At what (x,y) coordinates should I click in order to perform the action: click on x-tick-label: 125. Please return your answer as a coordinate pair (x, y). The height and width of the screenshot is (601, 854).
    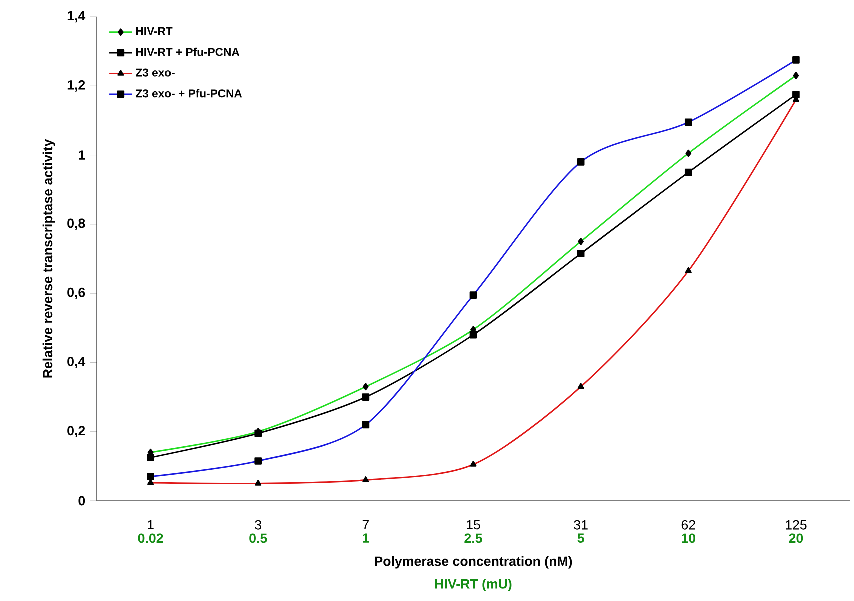
    Looking at the image, I should click on (796, 525).